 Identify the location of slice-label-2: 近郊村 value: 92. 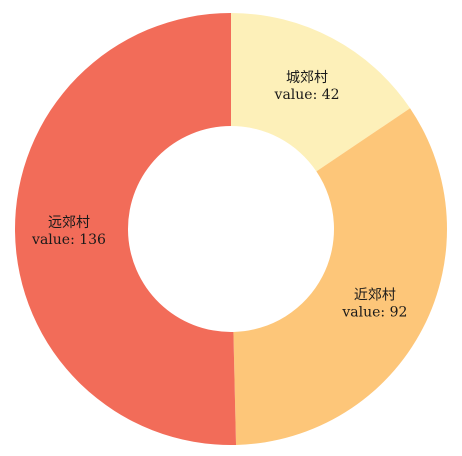
(374, 303).